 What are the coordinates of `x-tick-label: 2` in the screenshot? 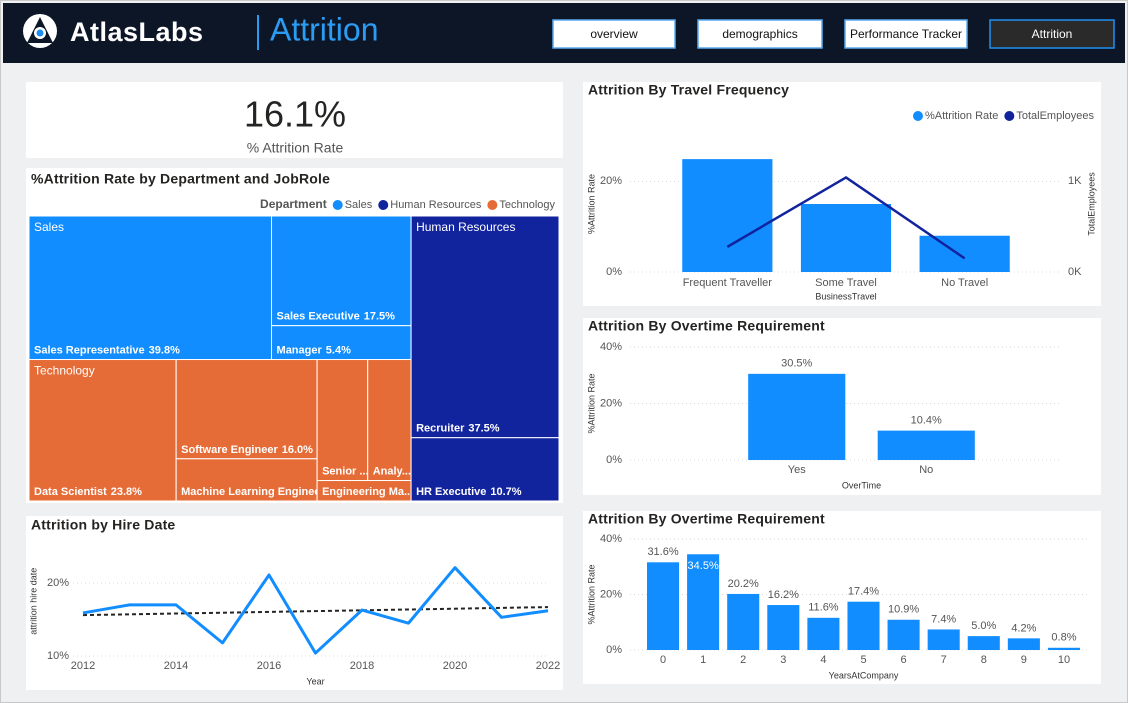 It's located at (743, 660).